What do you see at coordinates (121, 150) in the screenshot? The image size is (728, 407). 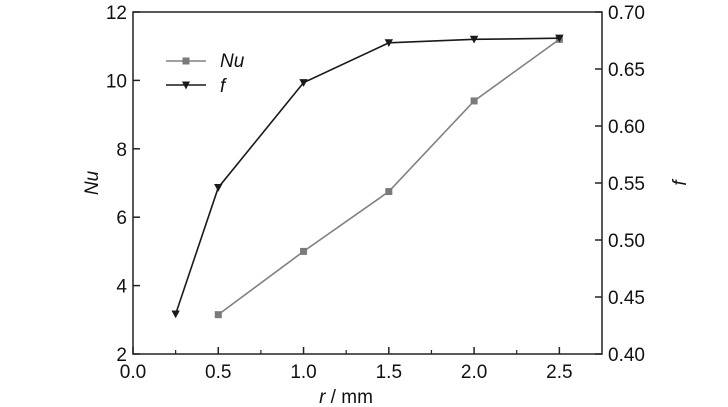 I see `y-left-tick-label: 8` at bounding box center [121, 150].